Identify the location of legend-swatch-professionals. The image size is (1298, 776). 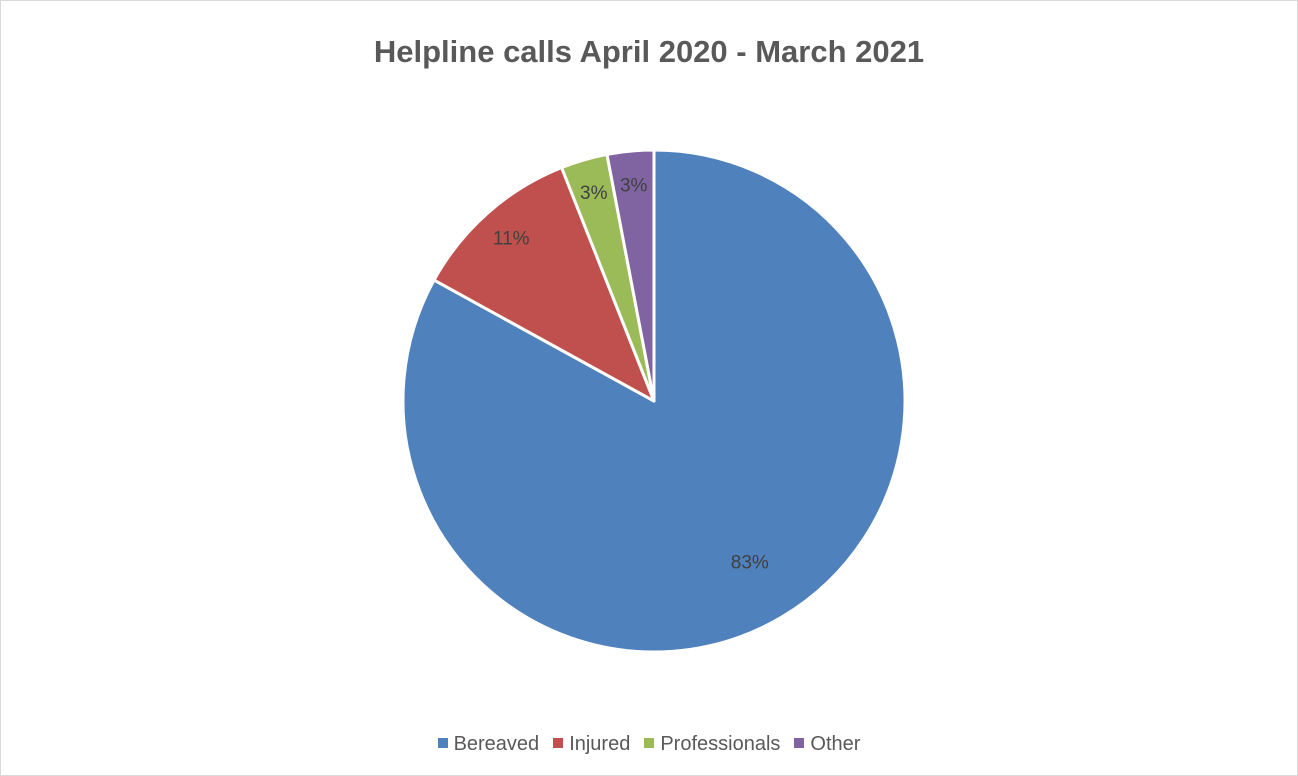
(649, 742).